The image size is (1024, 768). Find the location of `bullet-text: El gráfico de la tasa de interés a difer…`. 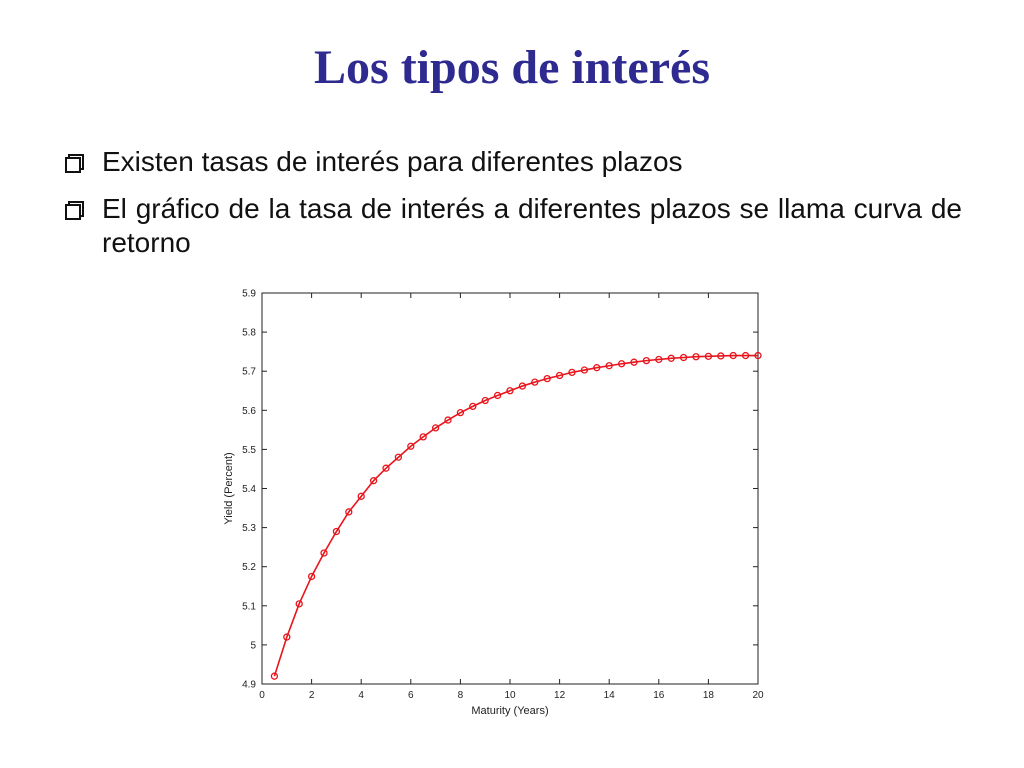

bullet-text: El gráfico de la tasa de interés a difer… is located at coordinates (532, 225).